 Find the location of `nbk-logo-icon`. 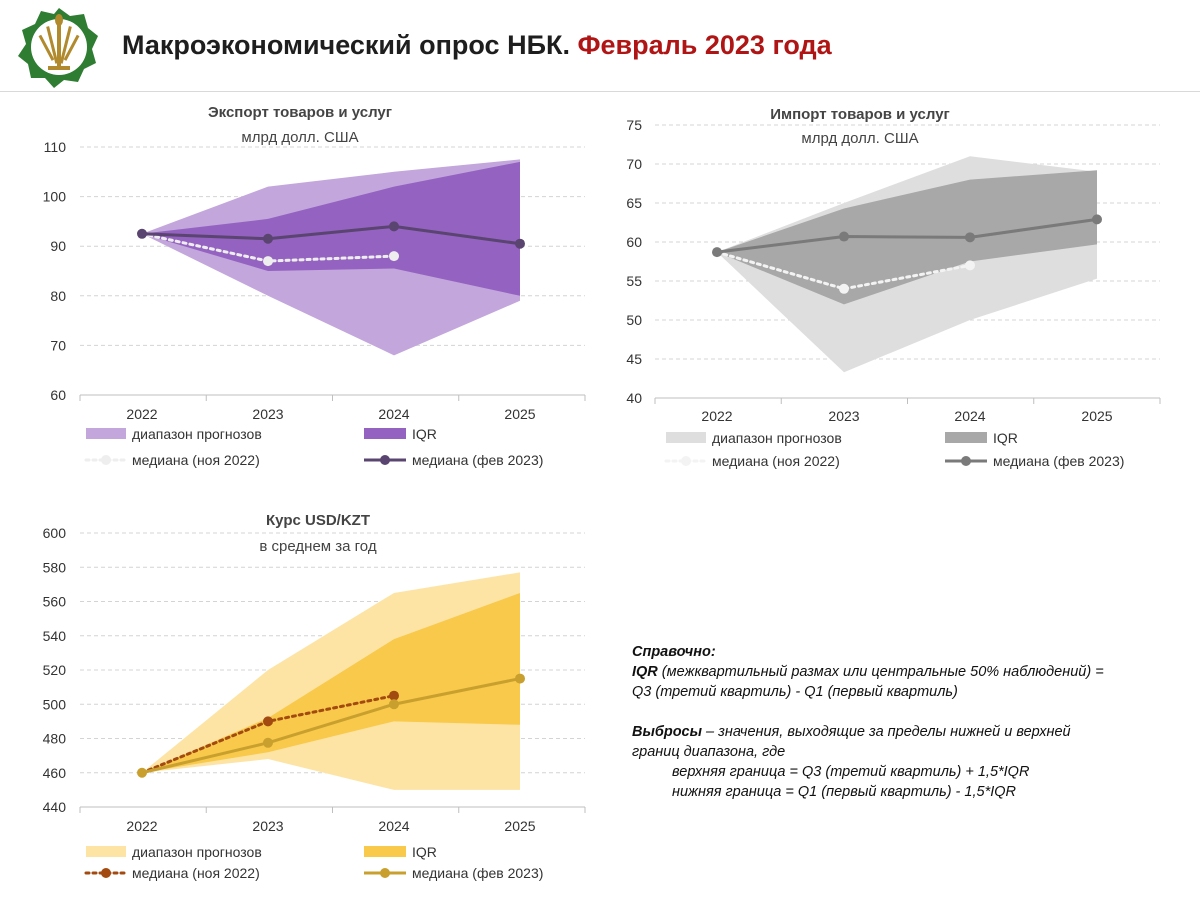

nbk-logo-icon is located at coordinates (59, 47).